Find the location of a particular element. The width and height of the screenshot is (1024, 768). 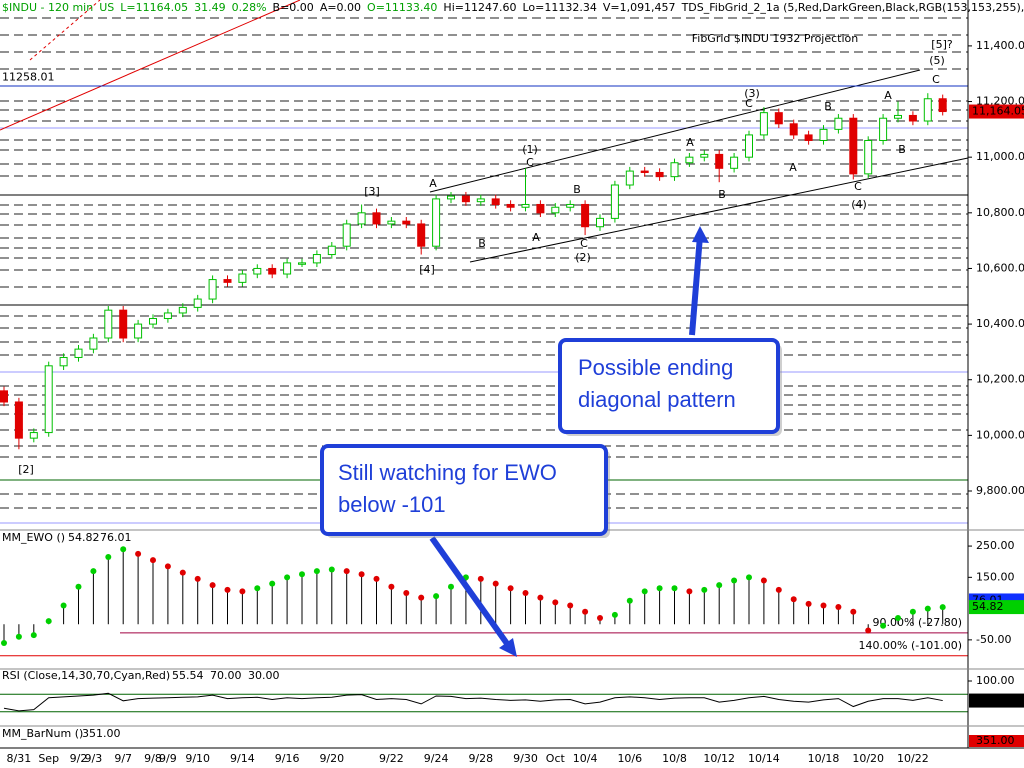

x-tick-label: 9/16 is located at coordinates (287, 758).